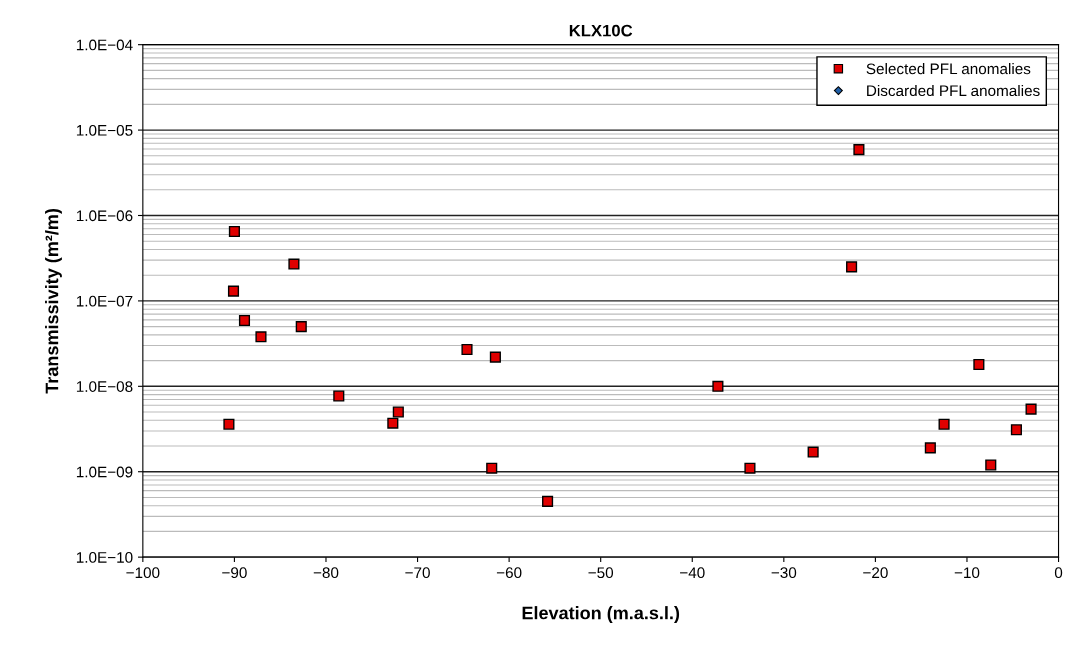 This screenshot has width=1066, height=657. What do you see at coordinates (875, 573) in the screenshot?
I see `x-tick-label: −20` at bounding box center [875, 573].